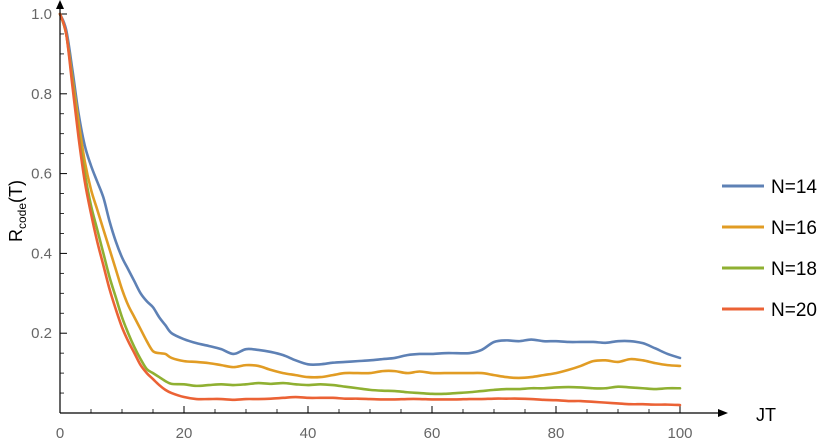 This screenshot has width=830, height=440. Describe the element at coordinates (22, 216) in the screenshot. I see `y-axis-title-sub: code` at that location.